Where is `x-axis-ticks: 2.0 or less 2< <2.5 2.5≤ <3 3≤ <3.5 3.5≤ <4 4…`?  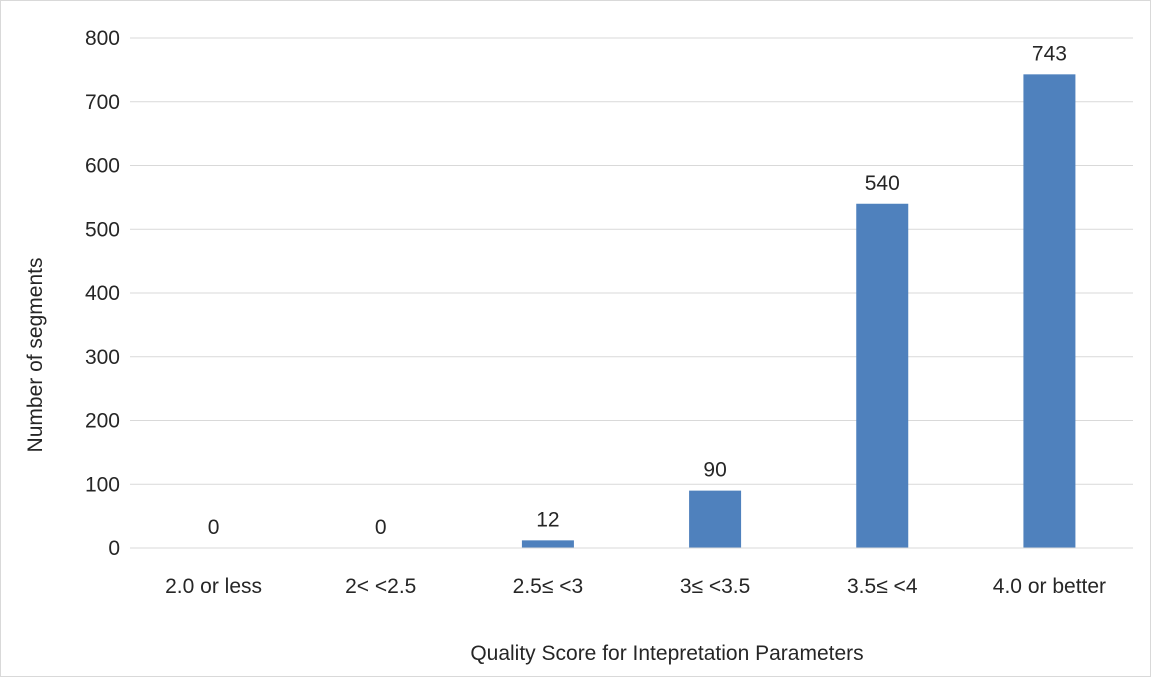 x-axis-ticks: 2.0 or less 2< <2.5 2.5≤ <3 3≤ <3.5 3.5≤ <4 4… is located at coordinates (635, 586).